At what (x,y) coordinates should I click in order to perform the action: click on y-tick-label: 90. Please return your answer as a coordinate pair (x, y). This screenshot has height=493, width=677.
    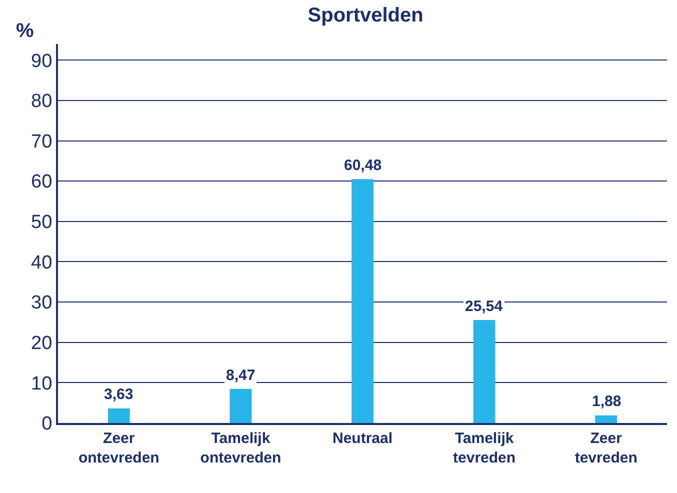
    Looking at the image, I should click on (41, 61).